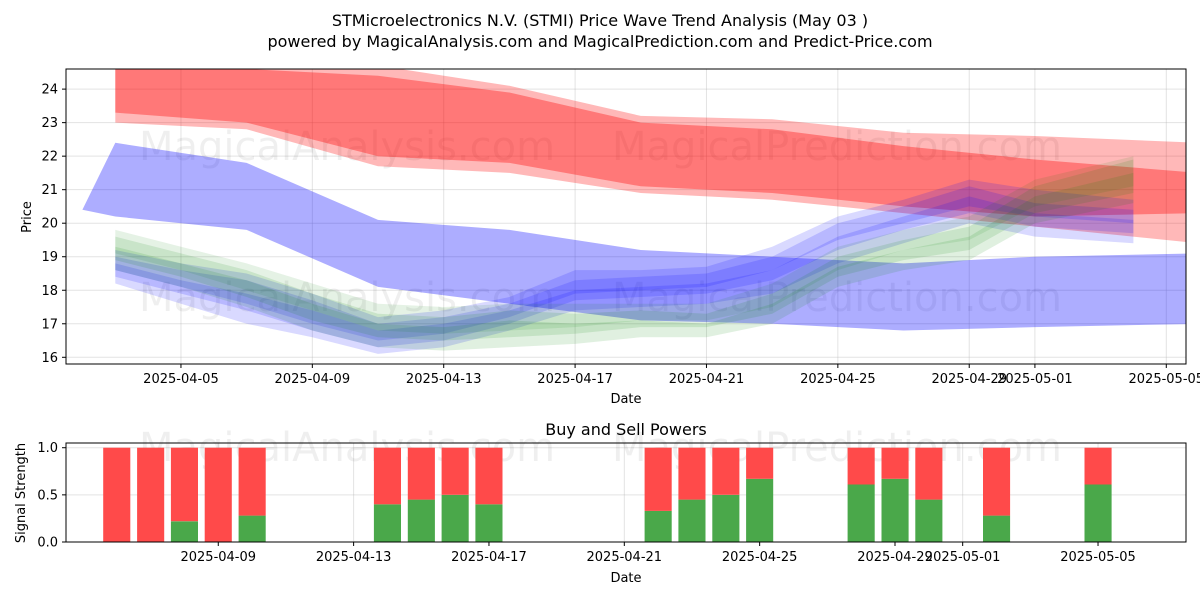  Describe the element at coordinates (969, 379) in the screenshot. I see `price-x-tick-label: 2025-04-29` at that location.